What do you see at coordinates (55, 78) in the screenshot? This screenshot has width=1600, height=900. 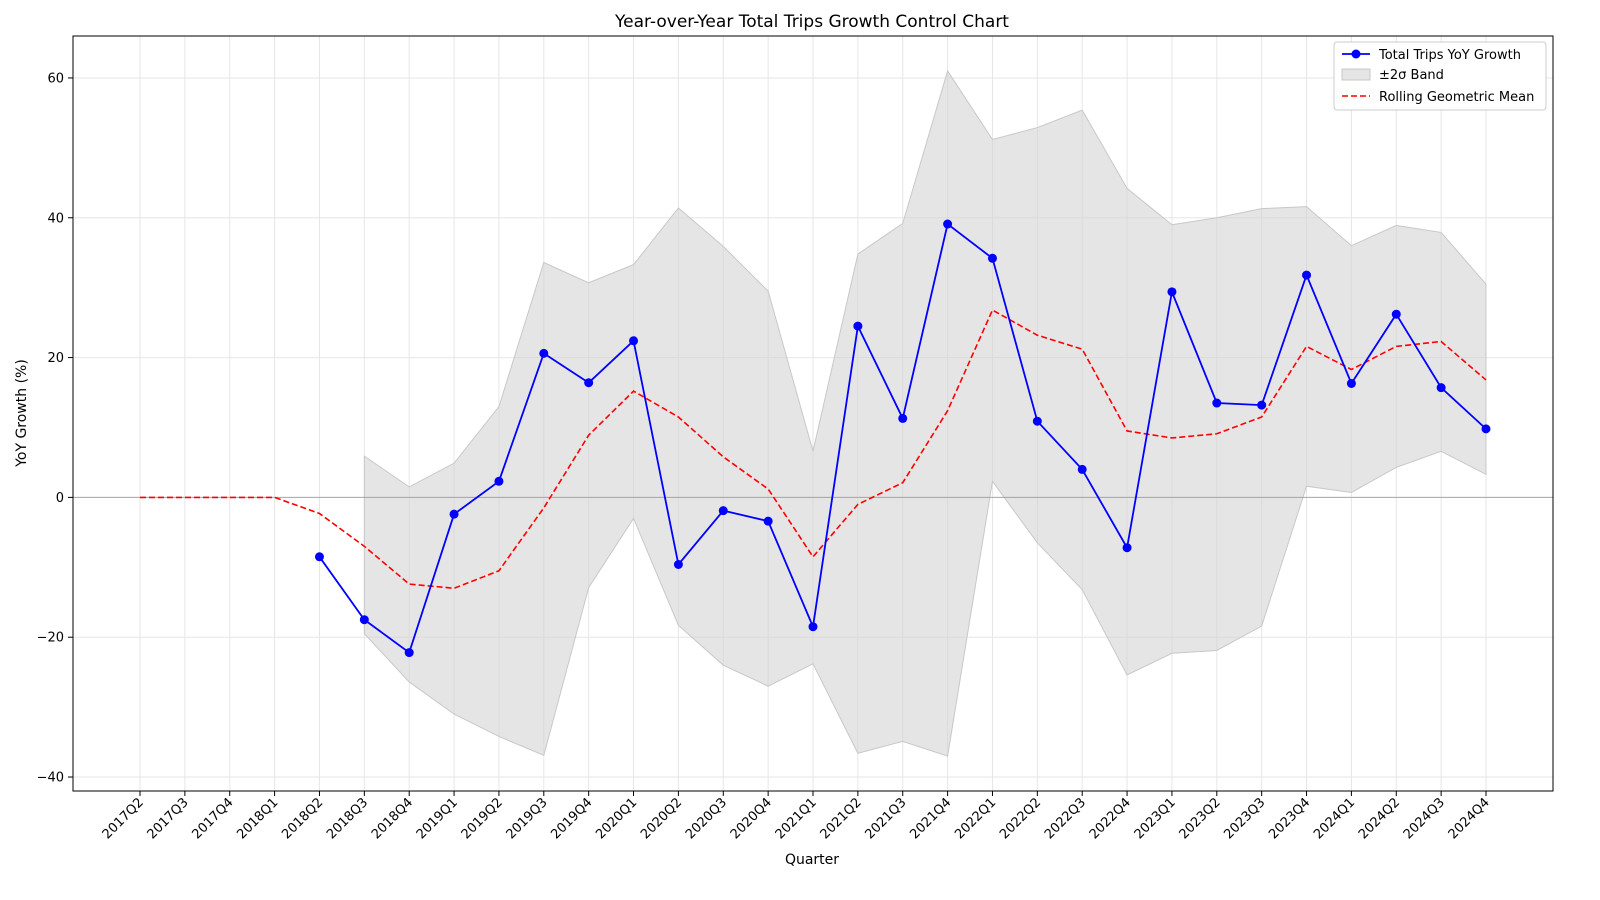 I see `y-tick-label: 60` at bounding box center [55, 78].